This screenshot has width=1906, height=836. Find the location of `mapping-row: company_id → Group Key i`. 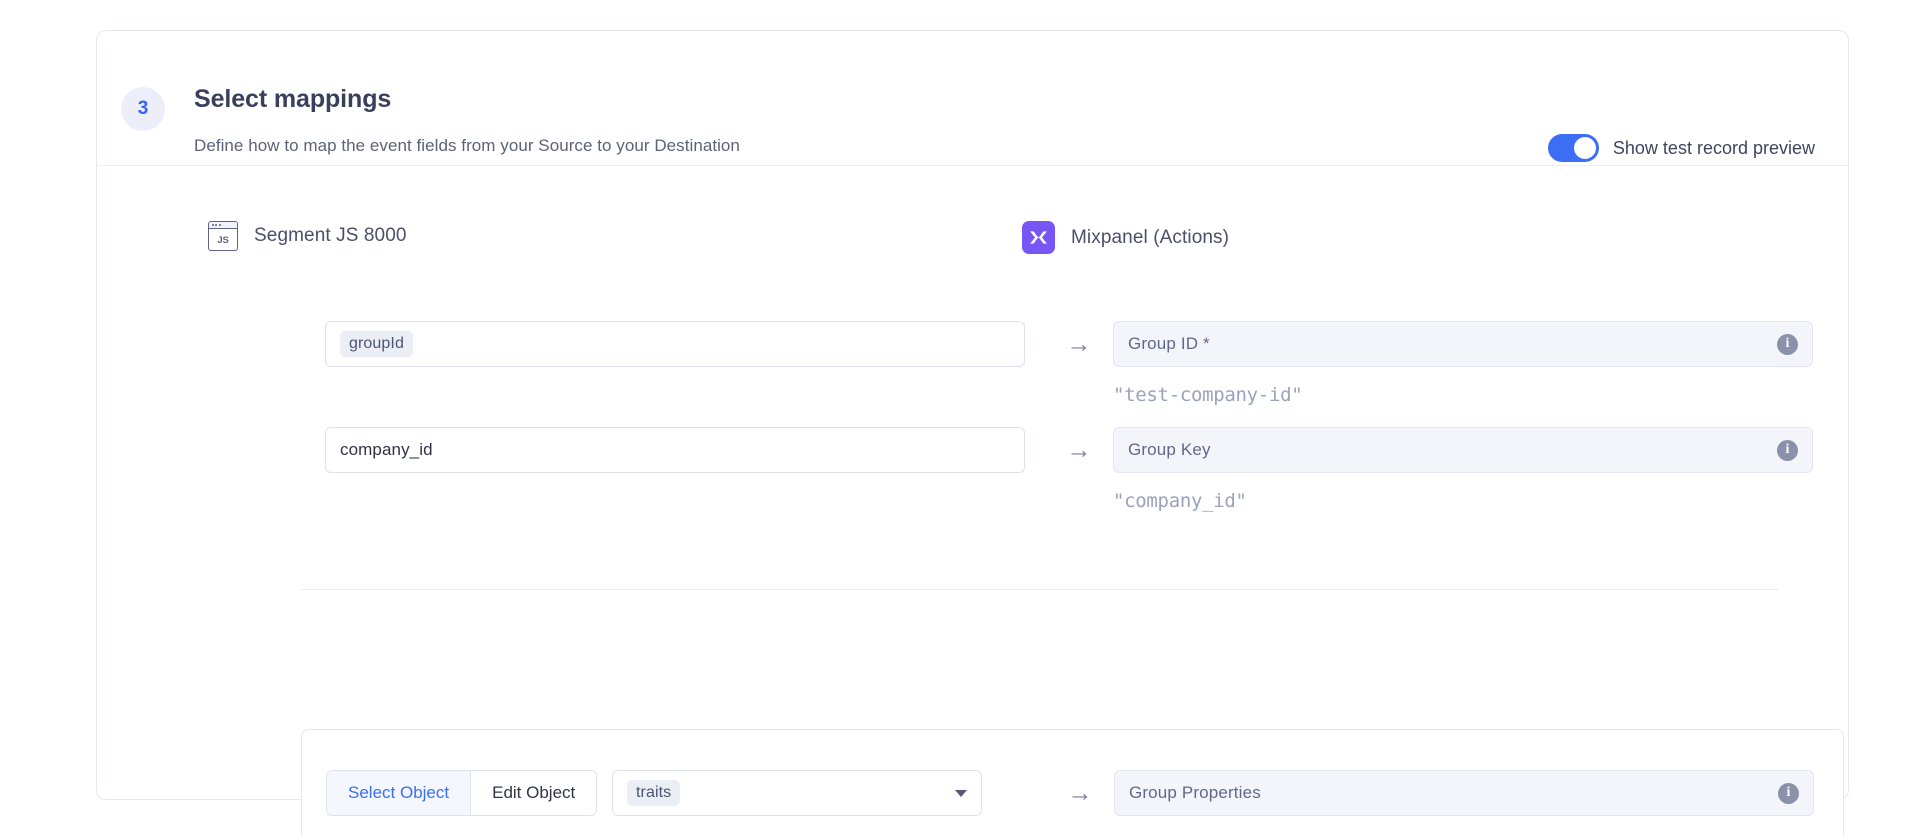

mapping-row: company_id → Group Key i is located at coordinates (972, 450).